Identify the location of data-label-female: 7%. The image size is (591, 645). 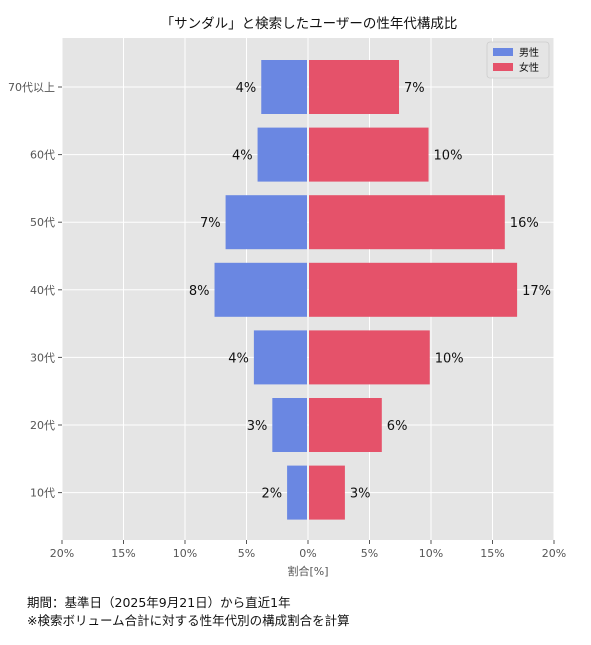
(414, 88).